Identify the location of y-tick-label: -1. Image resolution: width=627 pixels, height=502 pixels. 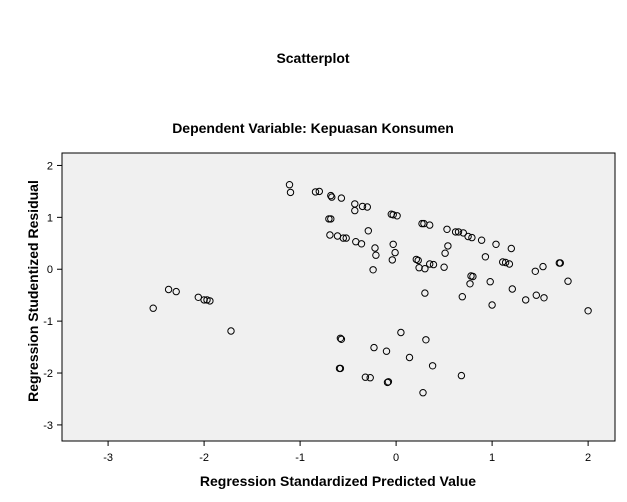
(48, 322).